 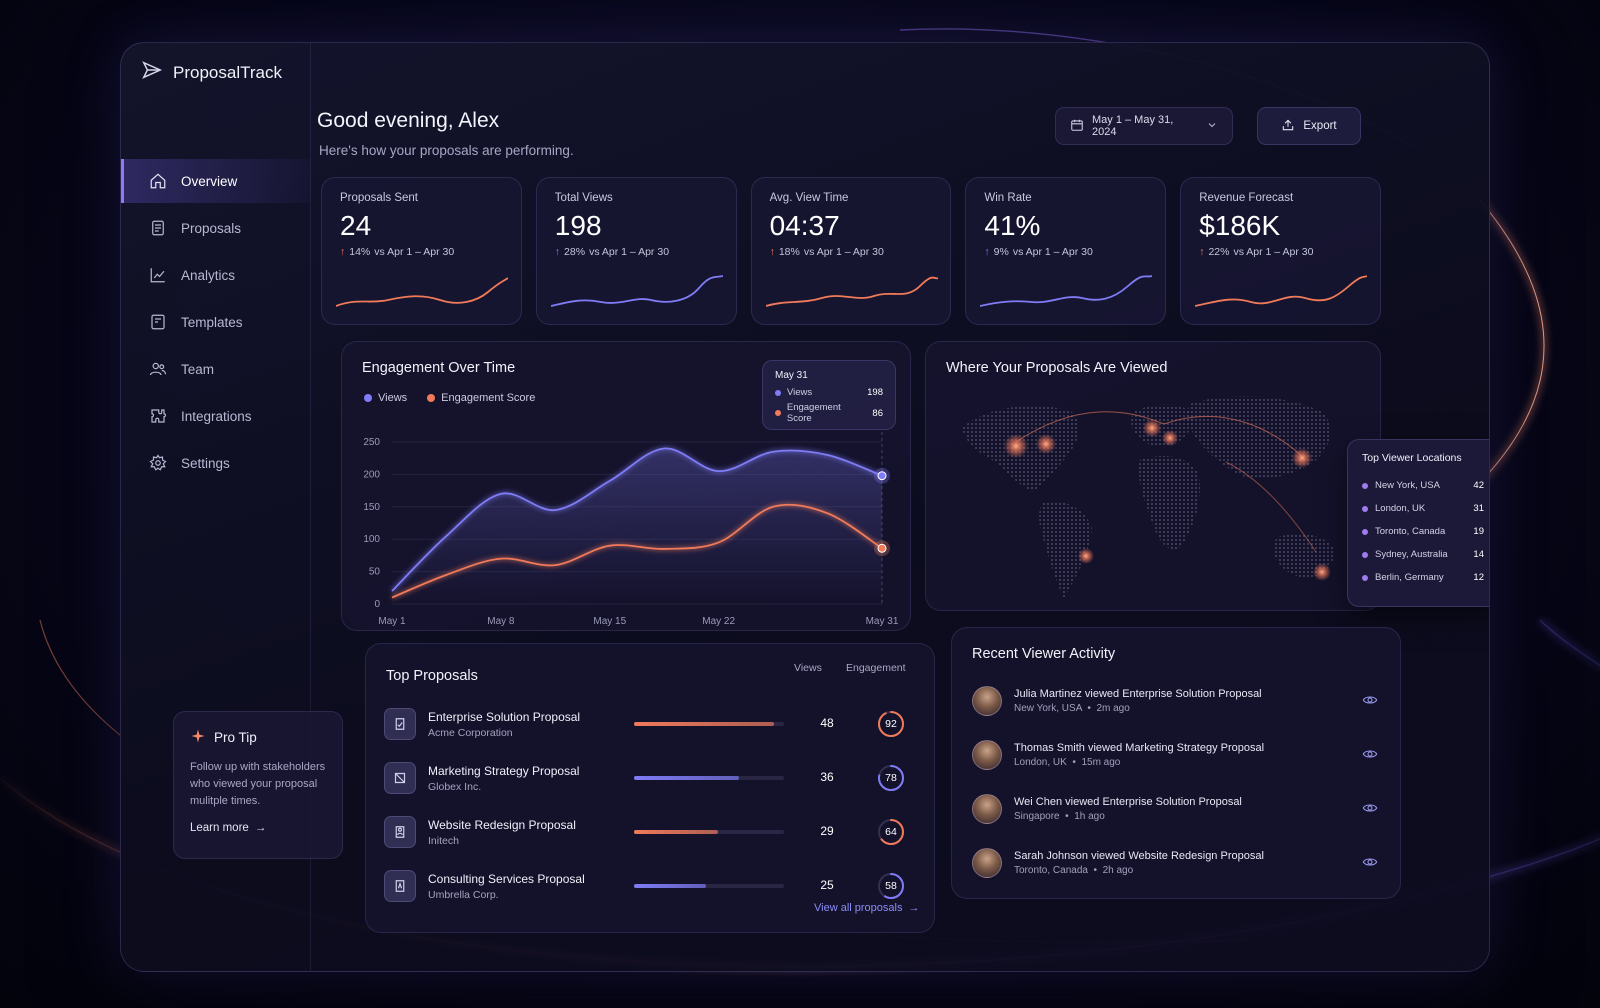 What do you see at coordinates (455, 786) in the screenshot?
I see `proposal-company: Globex Inc.` at bounding box center [455, 786].